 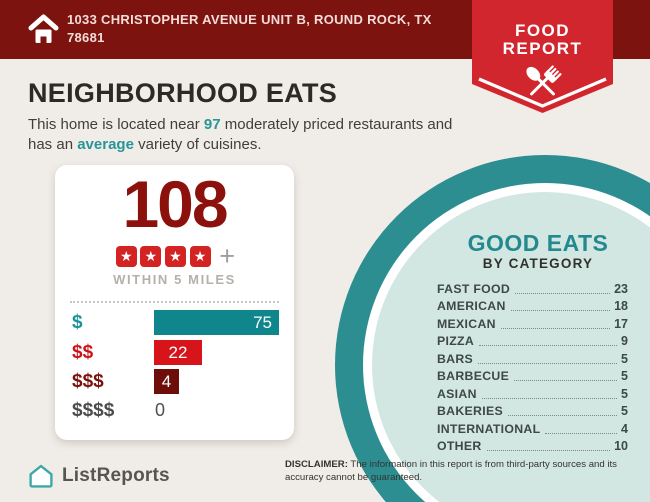 I want to click on category-label: PIZZA, so click(x=456, y=341).